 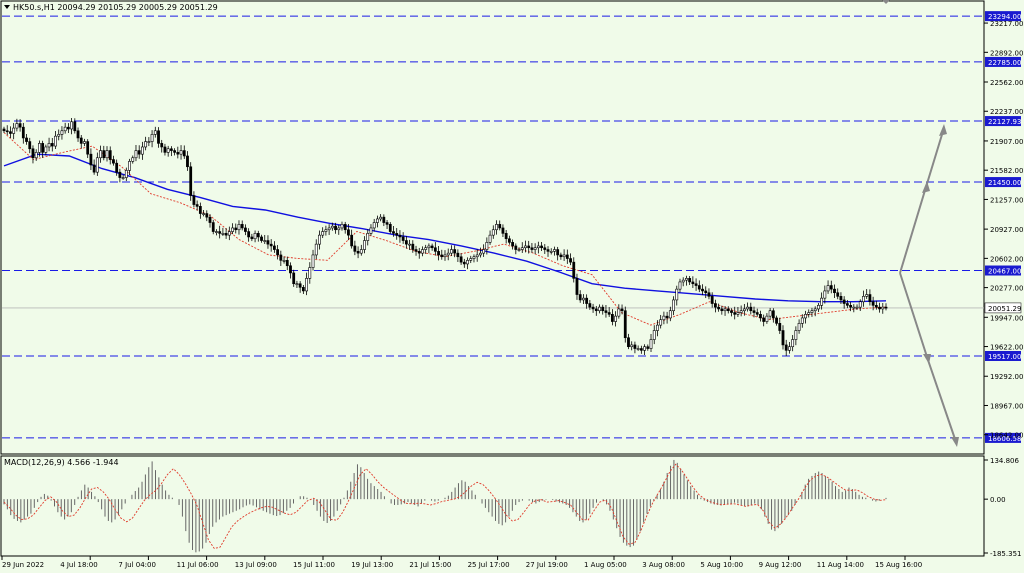 I want to click on macd-tick-label: -185.351, so click(x=1005, y=554).